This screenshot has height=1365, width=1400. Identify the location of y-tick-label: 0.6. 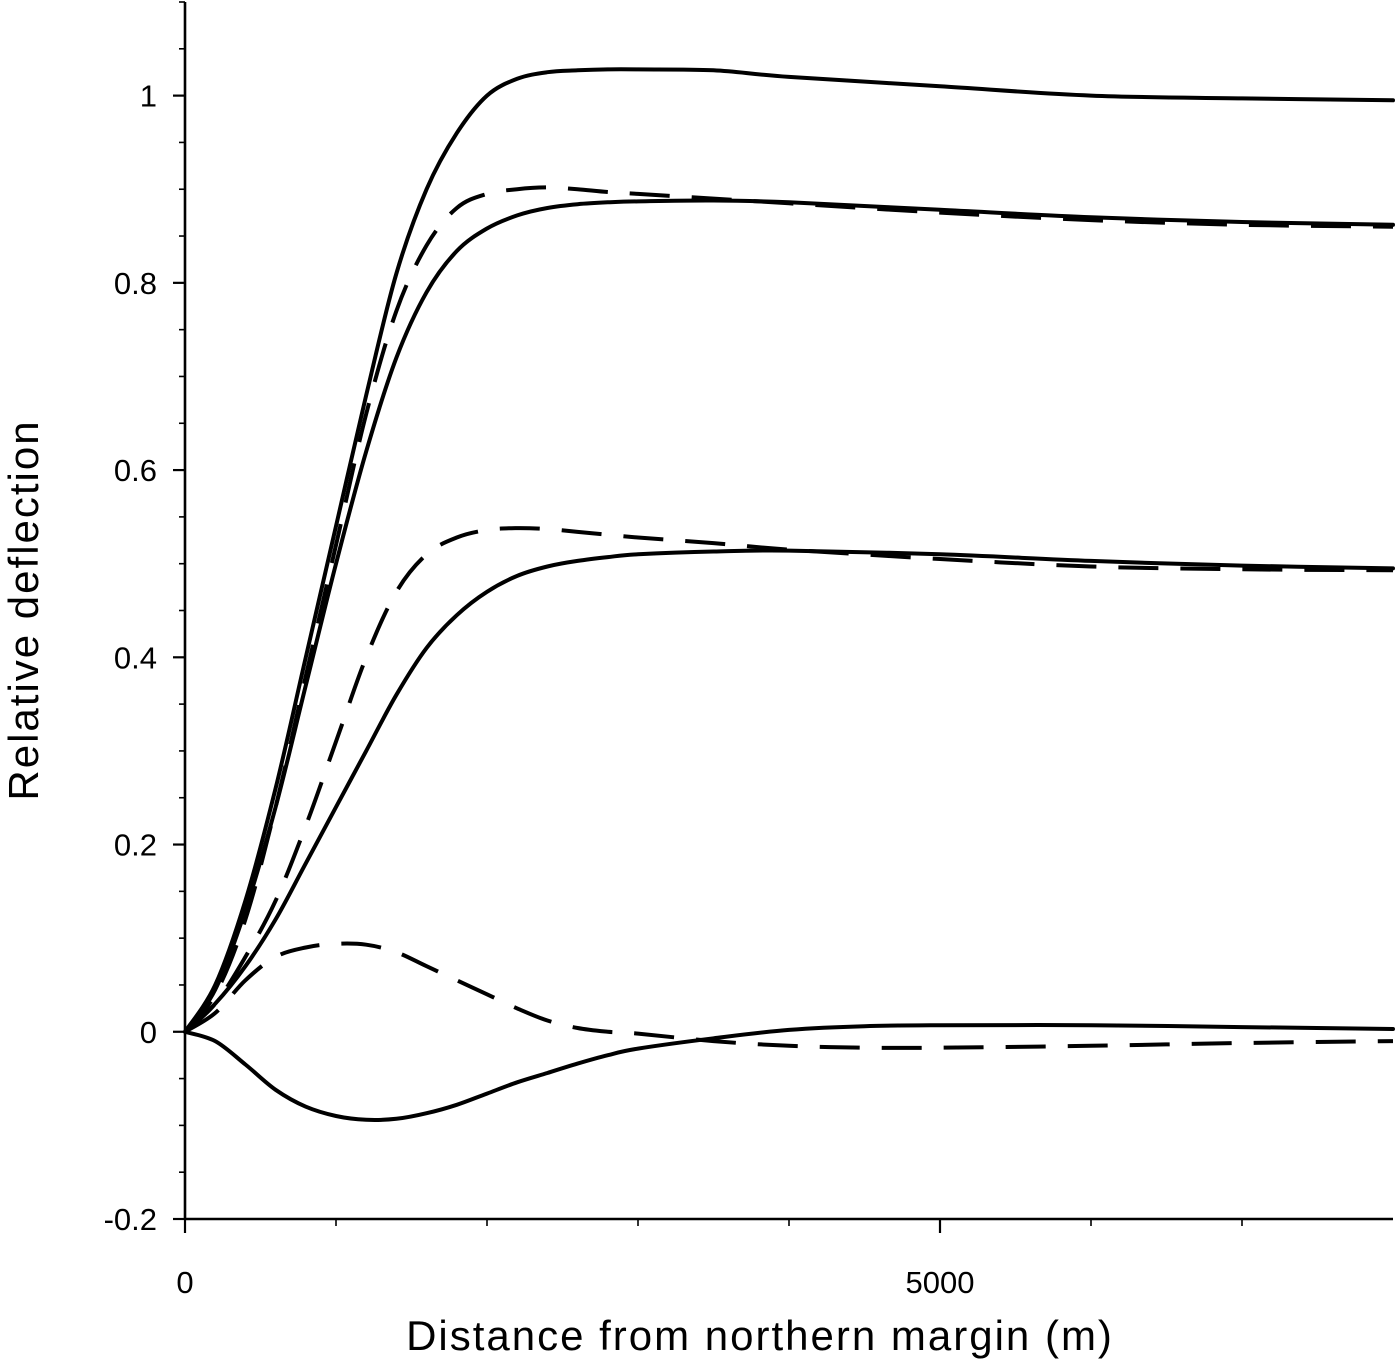
(135, 470).